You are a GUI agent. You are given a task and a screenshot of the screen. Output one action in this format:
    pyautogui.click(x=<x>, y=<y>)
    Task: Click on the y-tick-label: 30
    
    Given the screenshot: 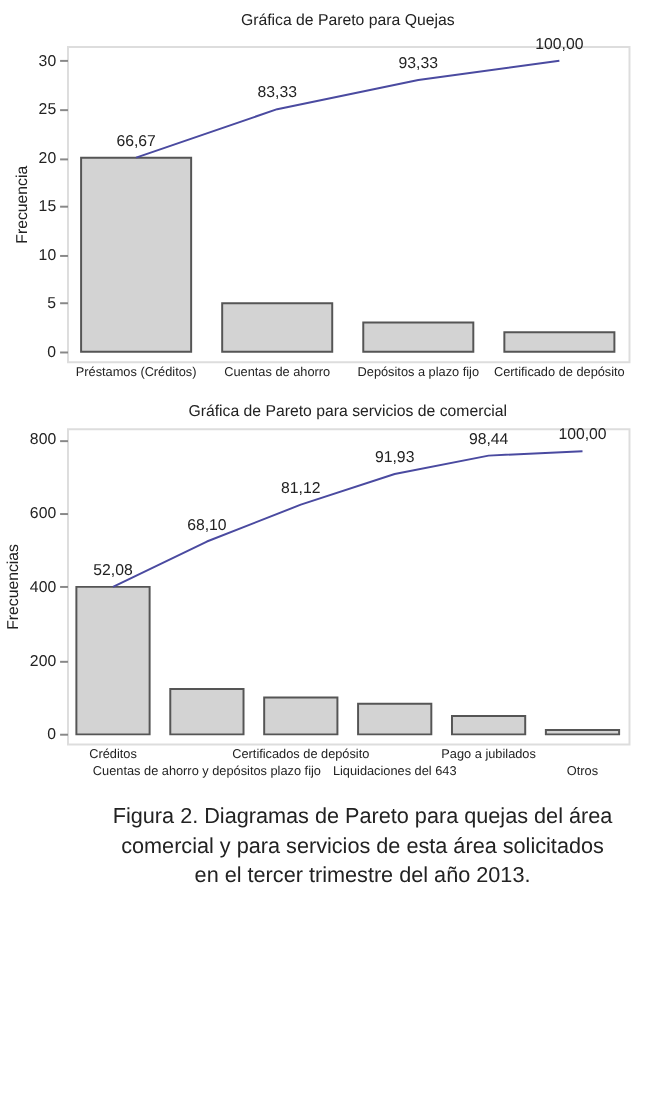 What is the action you would take?
    pyautogui.click(x=48, y=60)
    